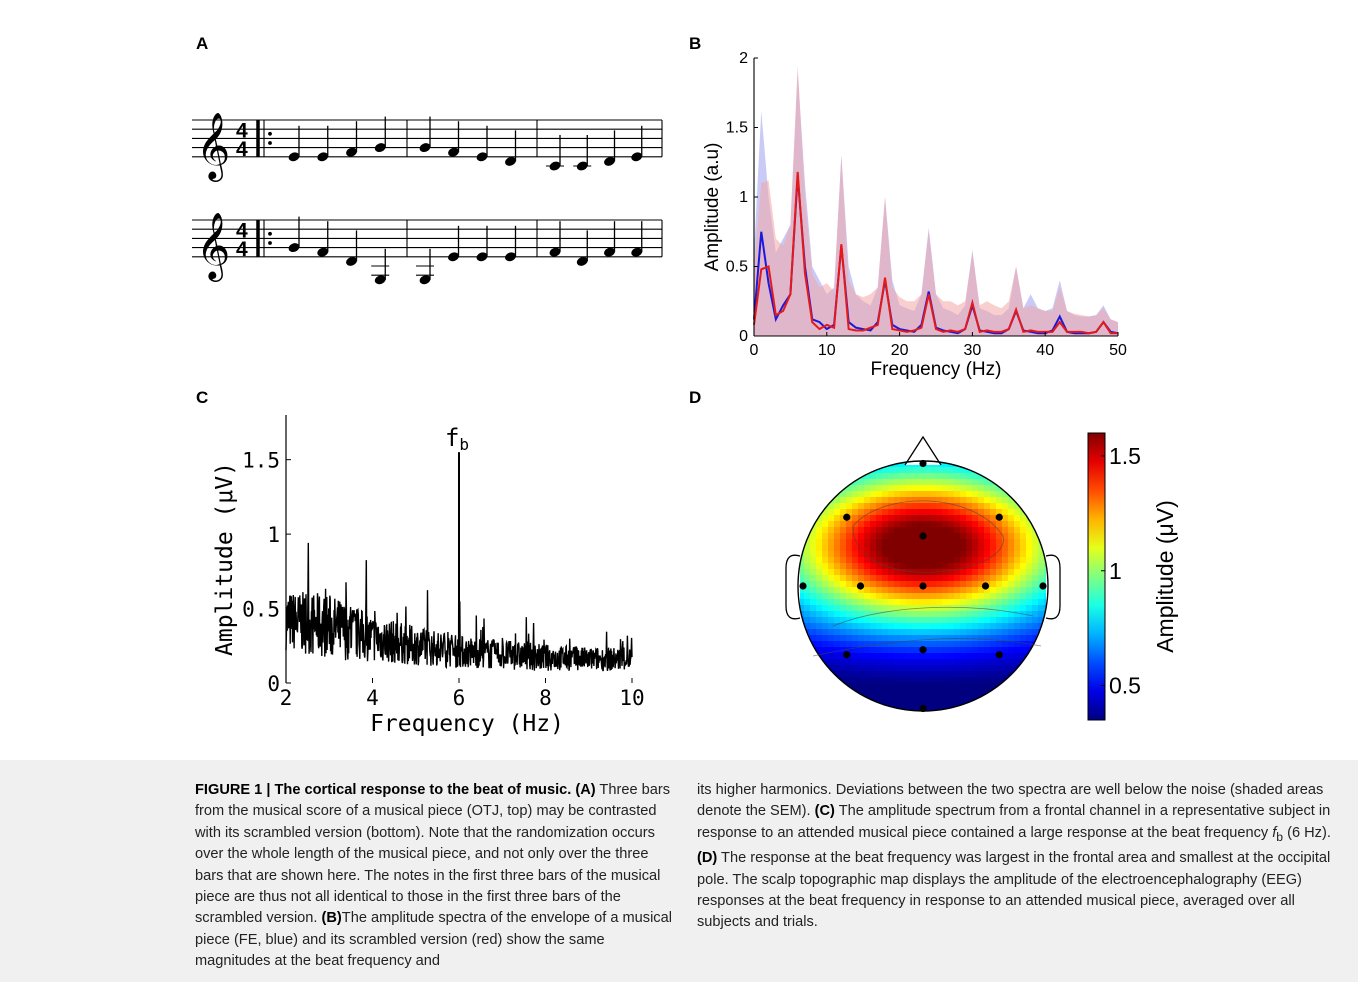  I want to click on note, so click(582, 248).